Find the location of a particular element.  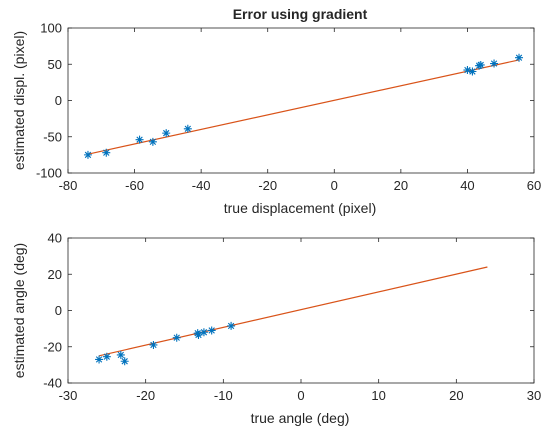

chart-top-x-tick-label: -80 is located at coordinates (68, 185).